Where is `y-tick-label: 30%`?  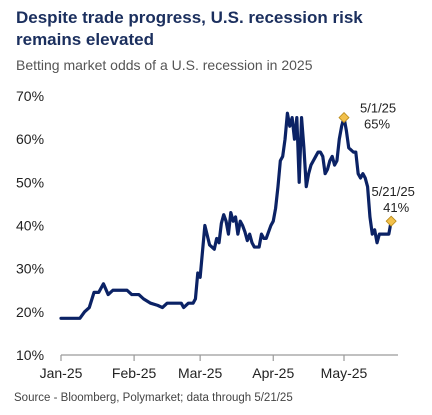 y-tick-label: 30% is located at coordinates (30, 269).